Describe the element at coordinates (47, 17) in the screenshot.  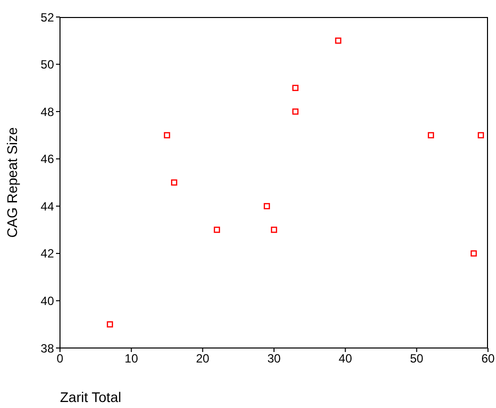
I see `y-tick-label: 52` at that location.